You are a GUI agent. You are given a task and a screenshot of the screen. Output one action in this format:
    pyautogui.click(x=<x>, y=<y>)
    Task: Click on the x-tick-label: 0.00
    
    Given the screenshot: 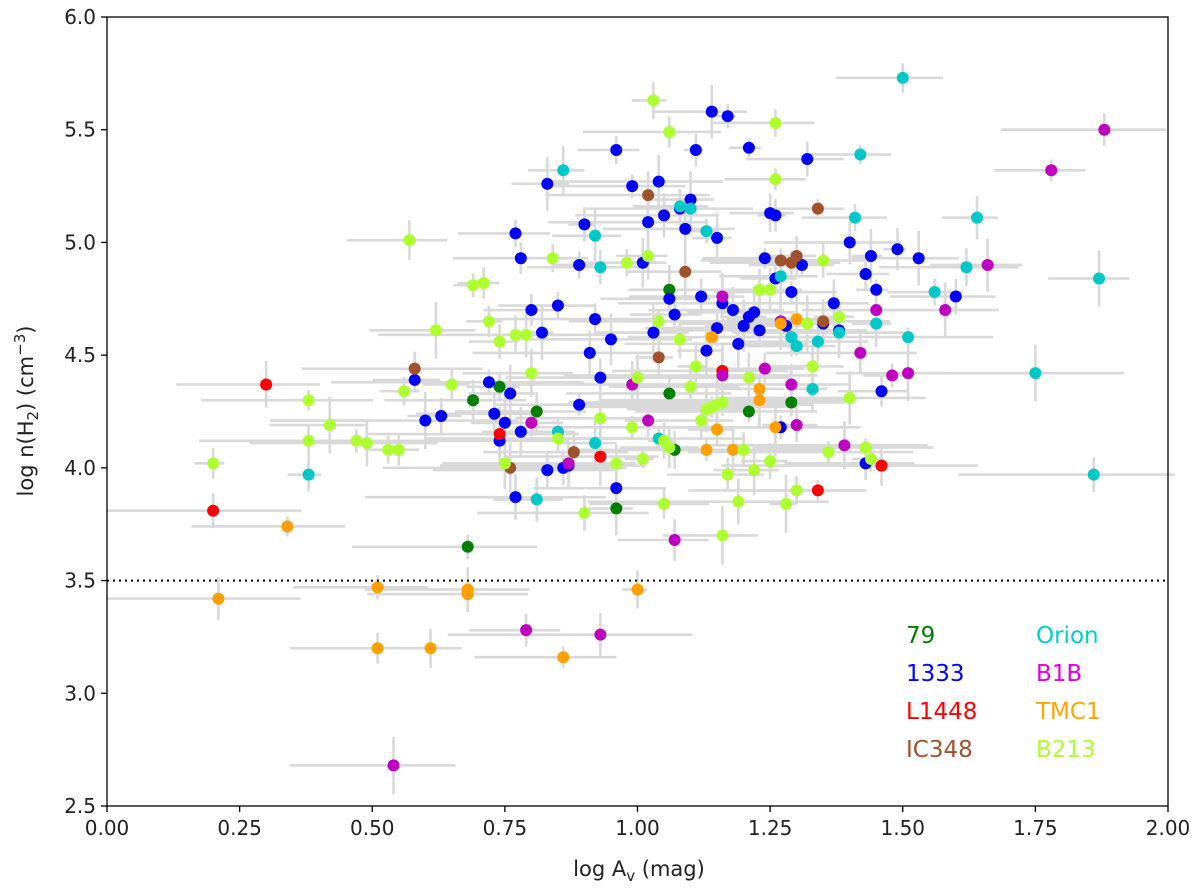 What is the action you would take?
    pyautogui.click(x=107, y=828)
    